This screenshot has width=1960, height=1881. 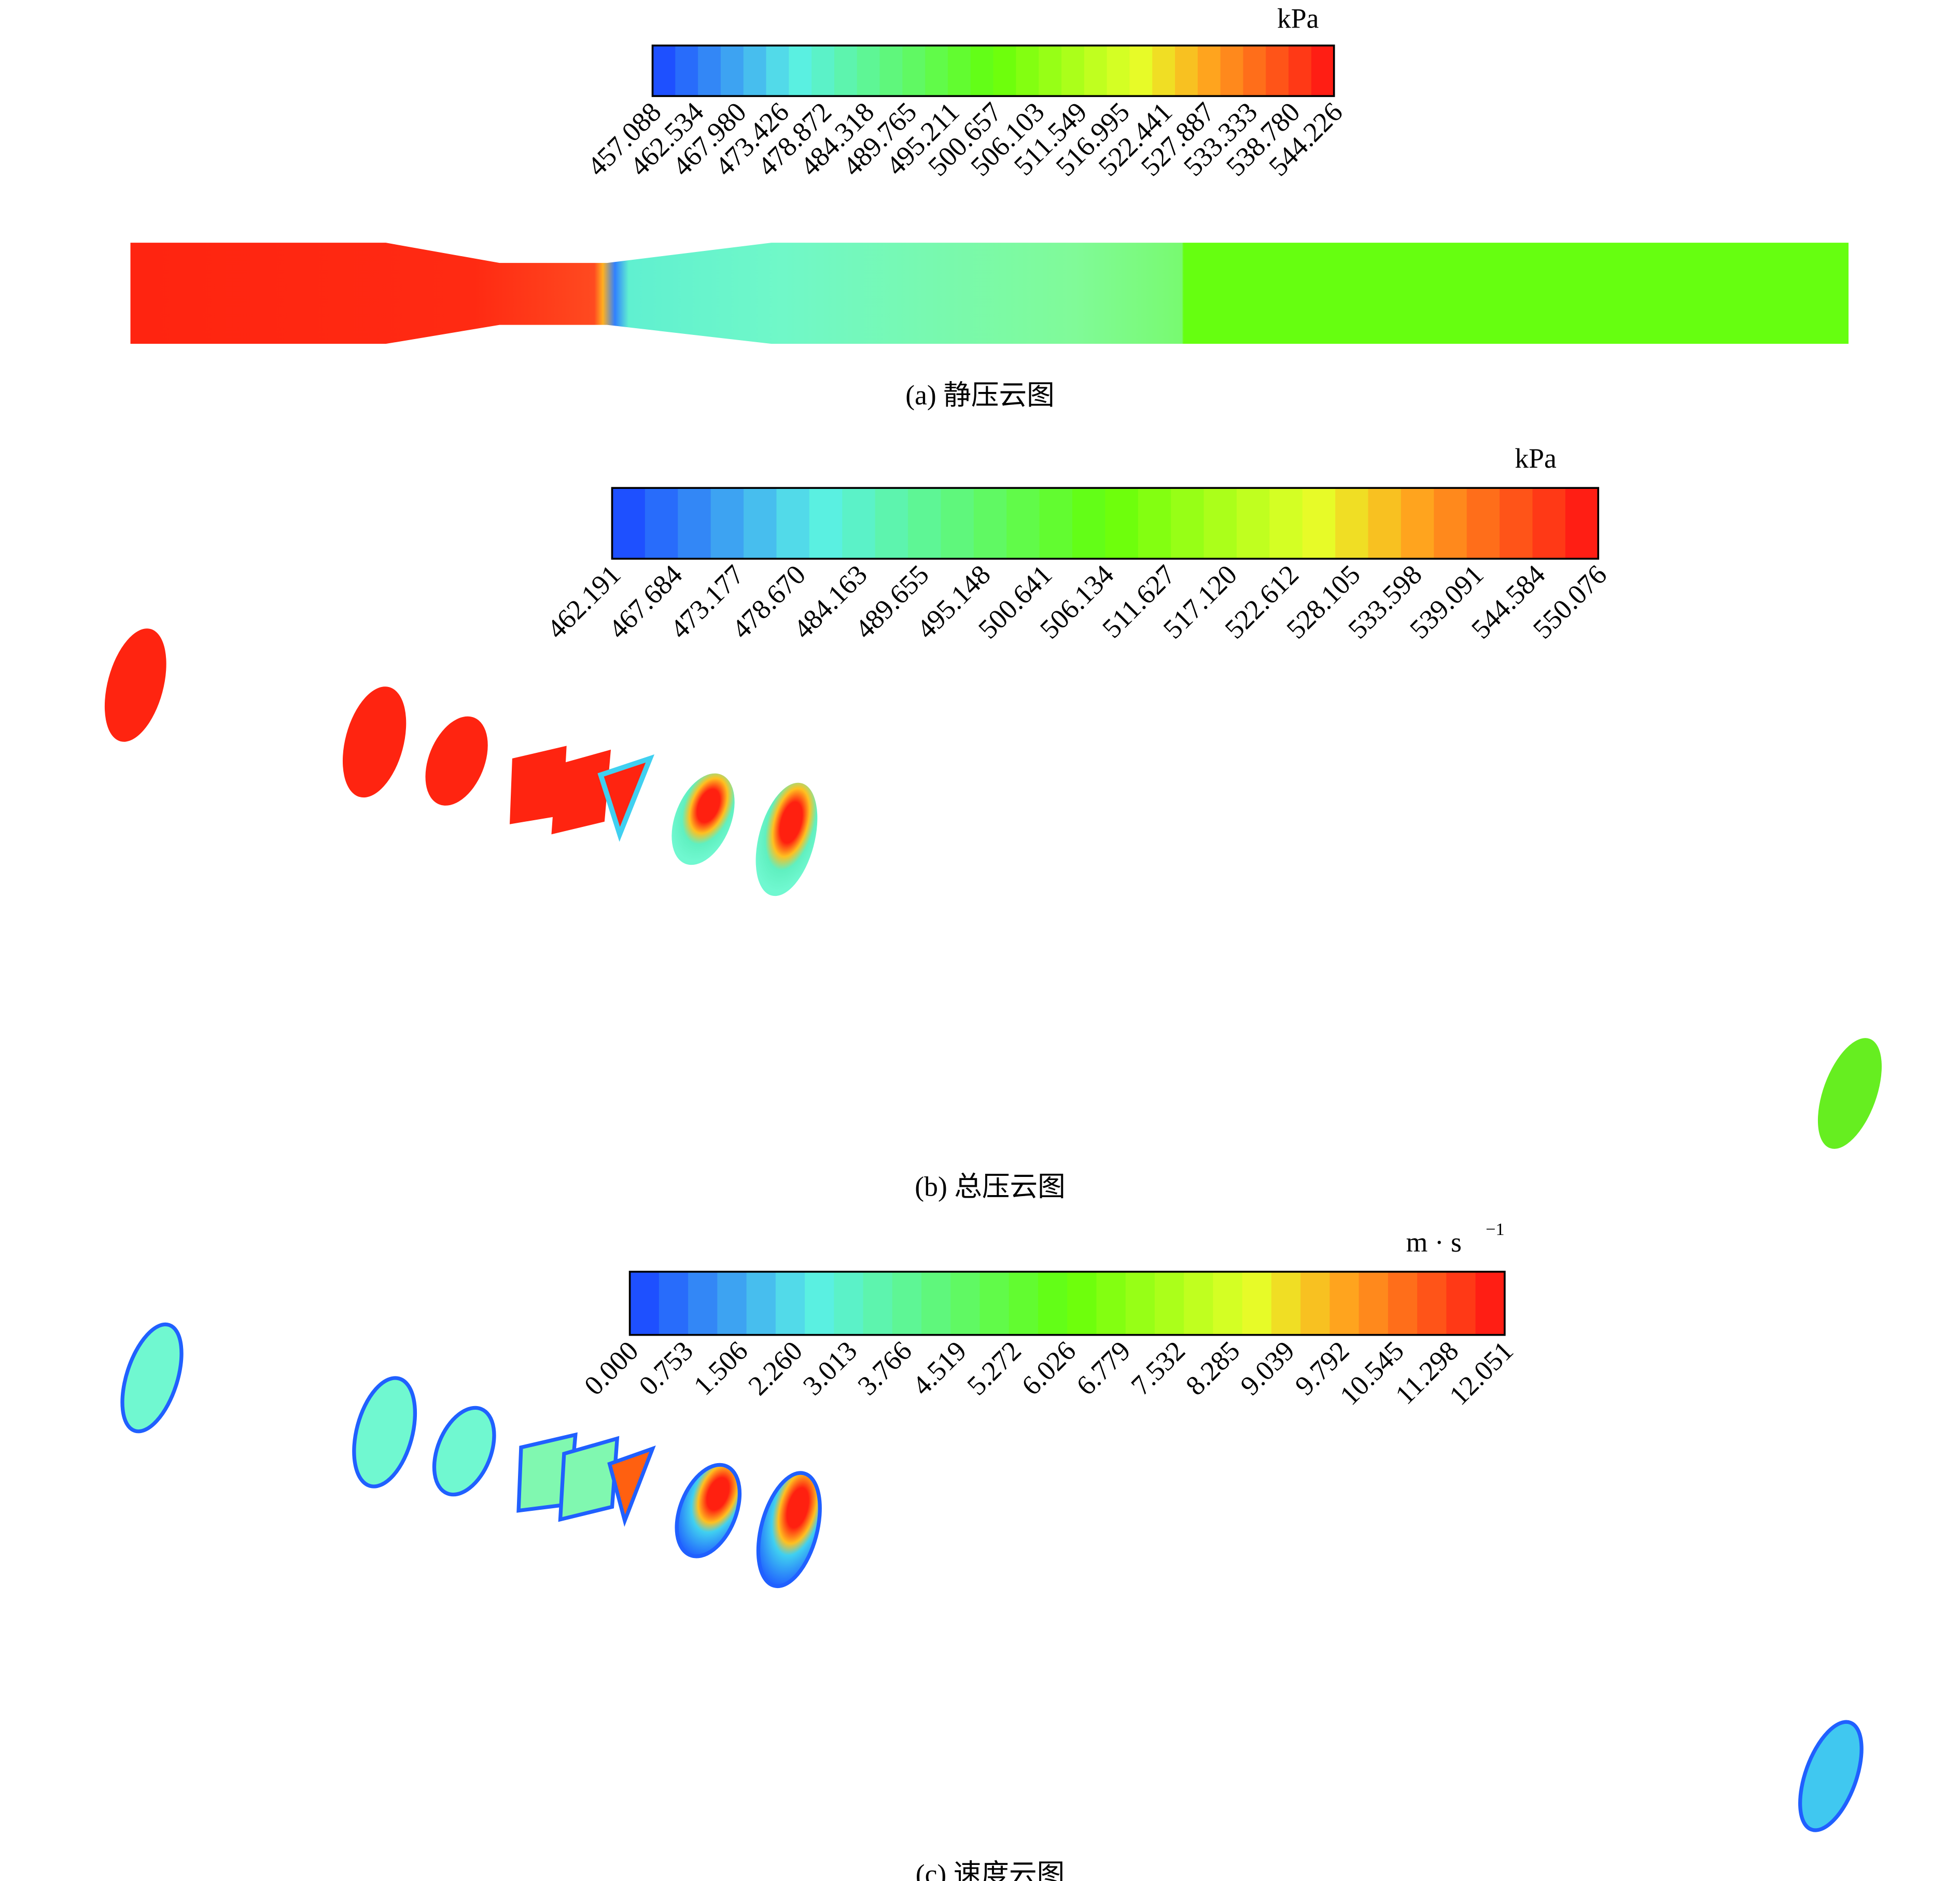 What do you see at coordinates (1495, 1229) in the screenshot?
I see `unit-exponent: −1` at bounding box center [1495, 1229].